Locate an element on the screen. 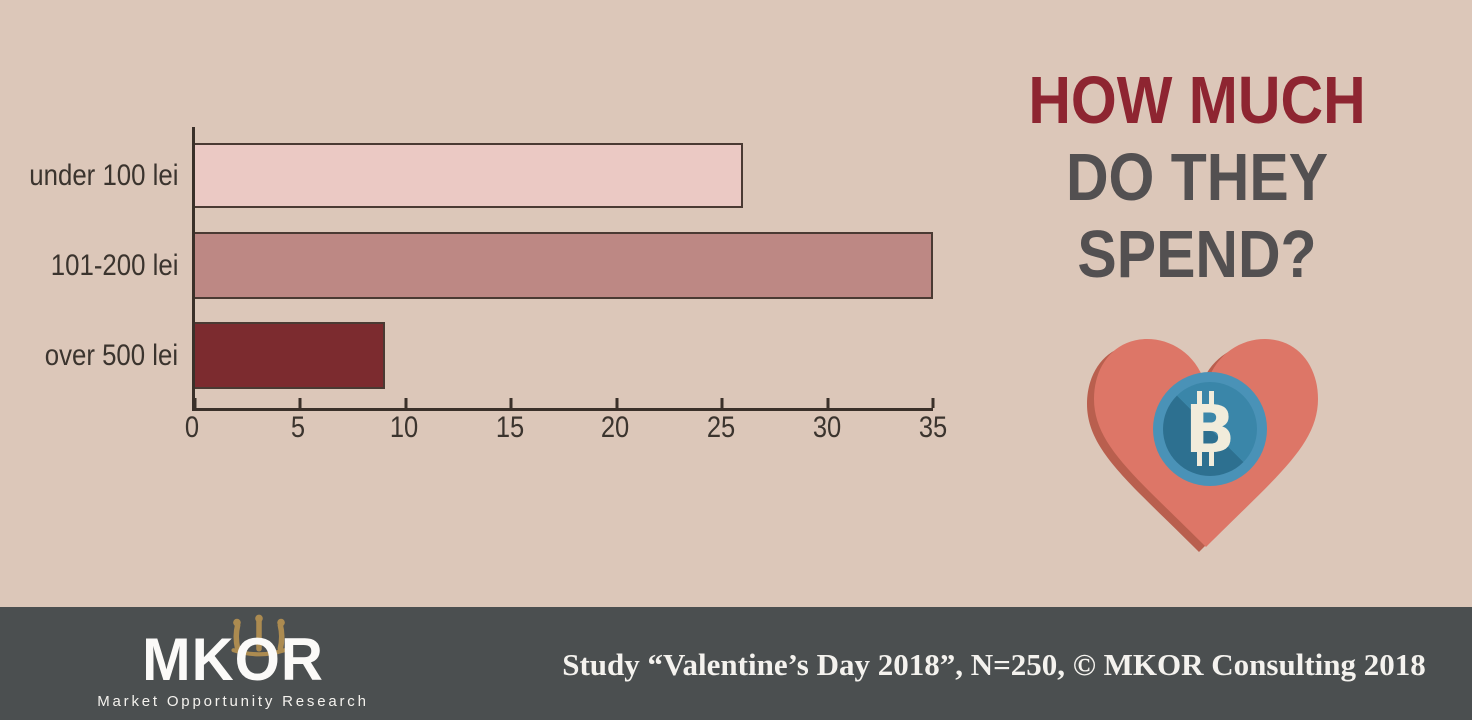  heart-icon: B is located at coordinates (1202, 445).